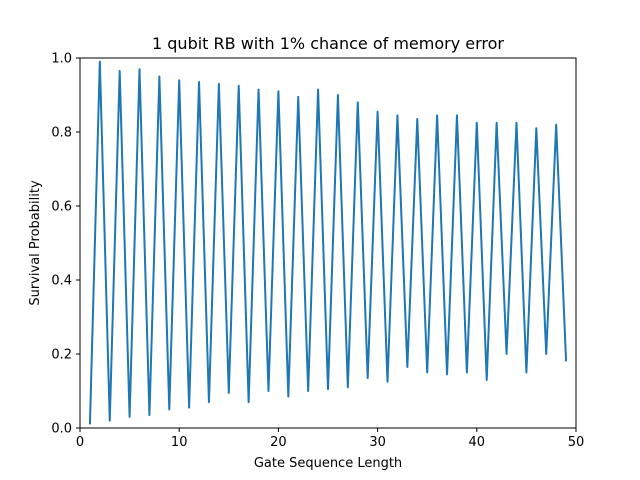 The image size is (640, 480). I want to click on x-tick-label: 10, so click(179, 442).